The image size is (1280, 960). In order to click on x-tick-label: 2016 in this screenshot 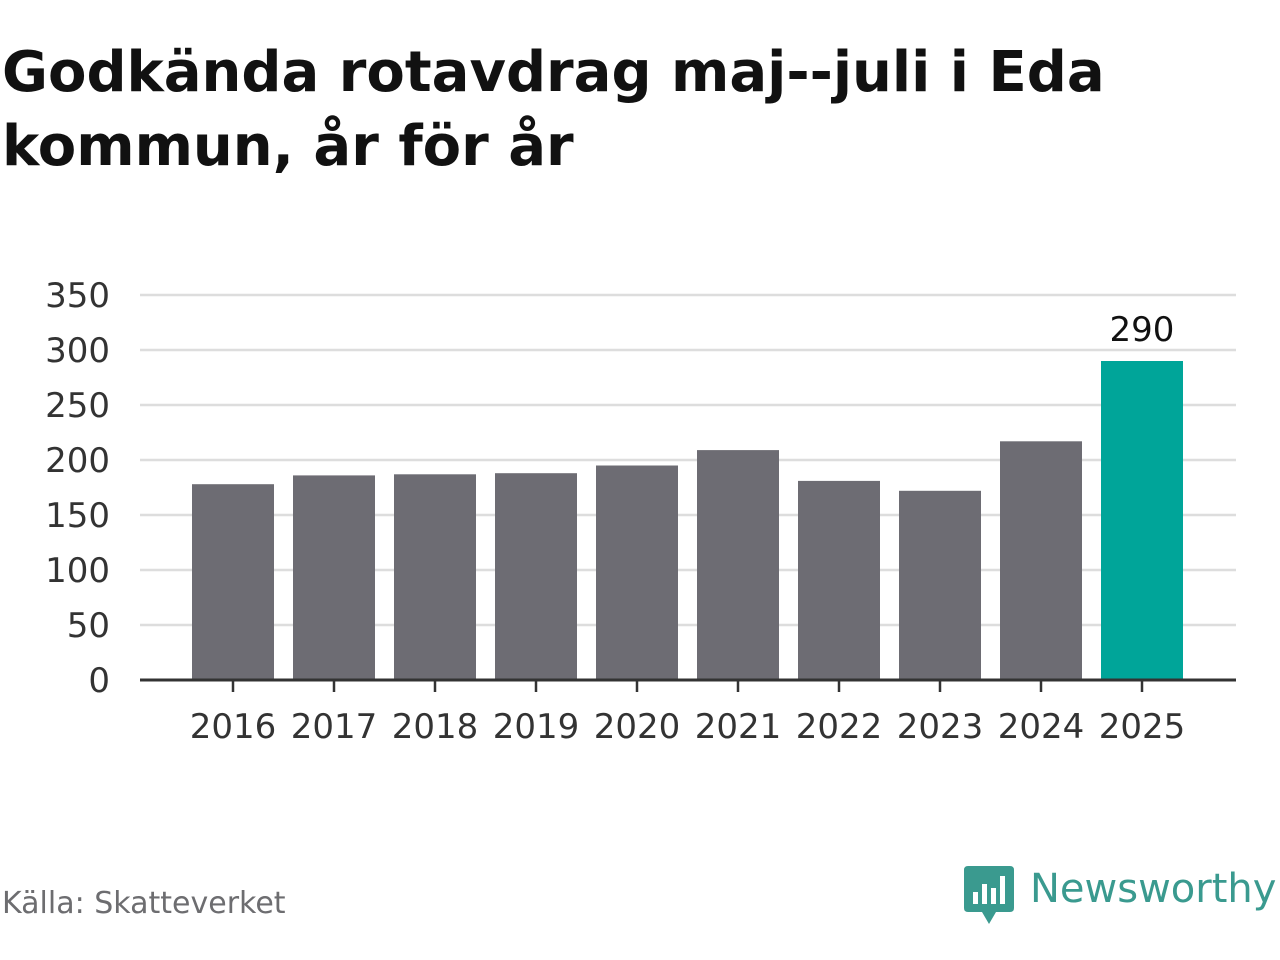, I will do `click(233, 727)`.